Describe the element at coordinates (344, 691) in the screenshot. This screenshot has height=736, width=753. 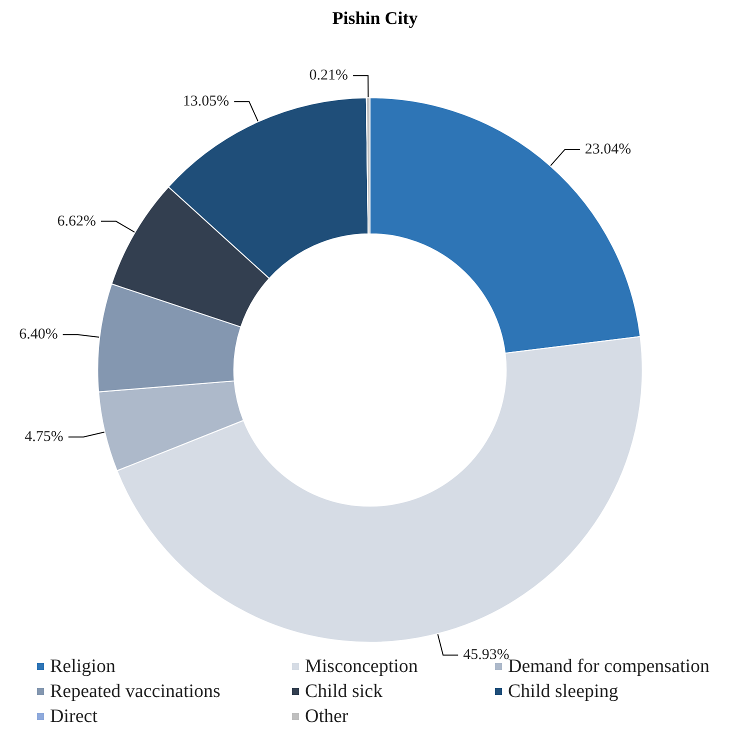
I see `legend-label: Child sick` at that location.